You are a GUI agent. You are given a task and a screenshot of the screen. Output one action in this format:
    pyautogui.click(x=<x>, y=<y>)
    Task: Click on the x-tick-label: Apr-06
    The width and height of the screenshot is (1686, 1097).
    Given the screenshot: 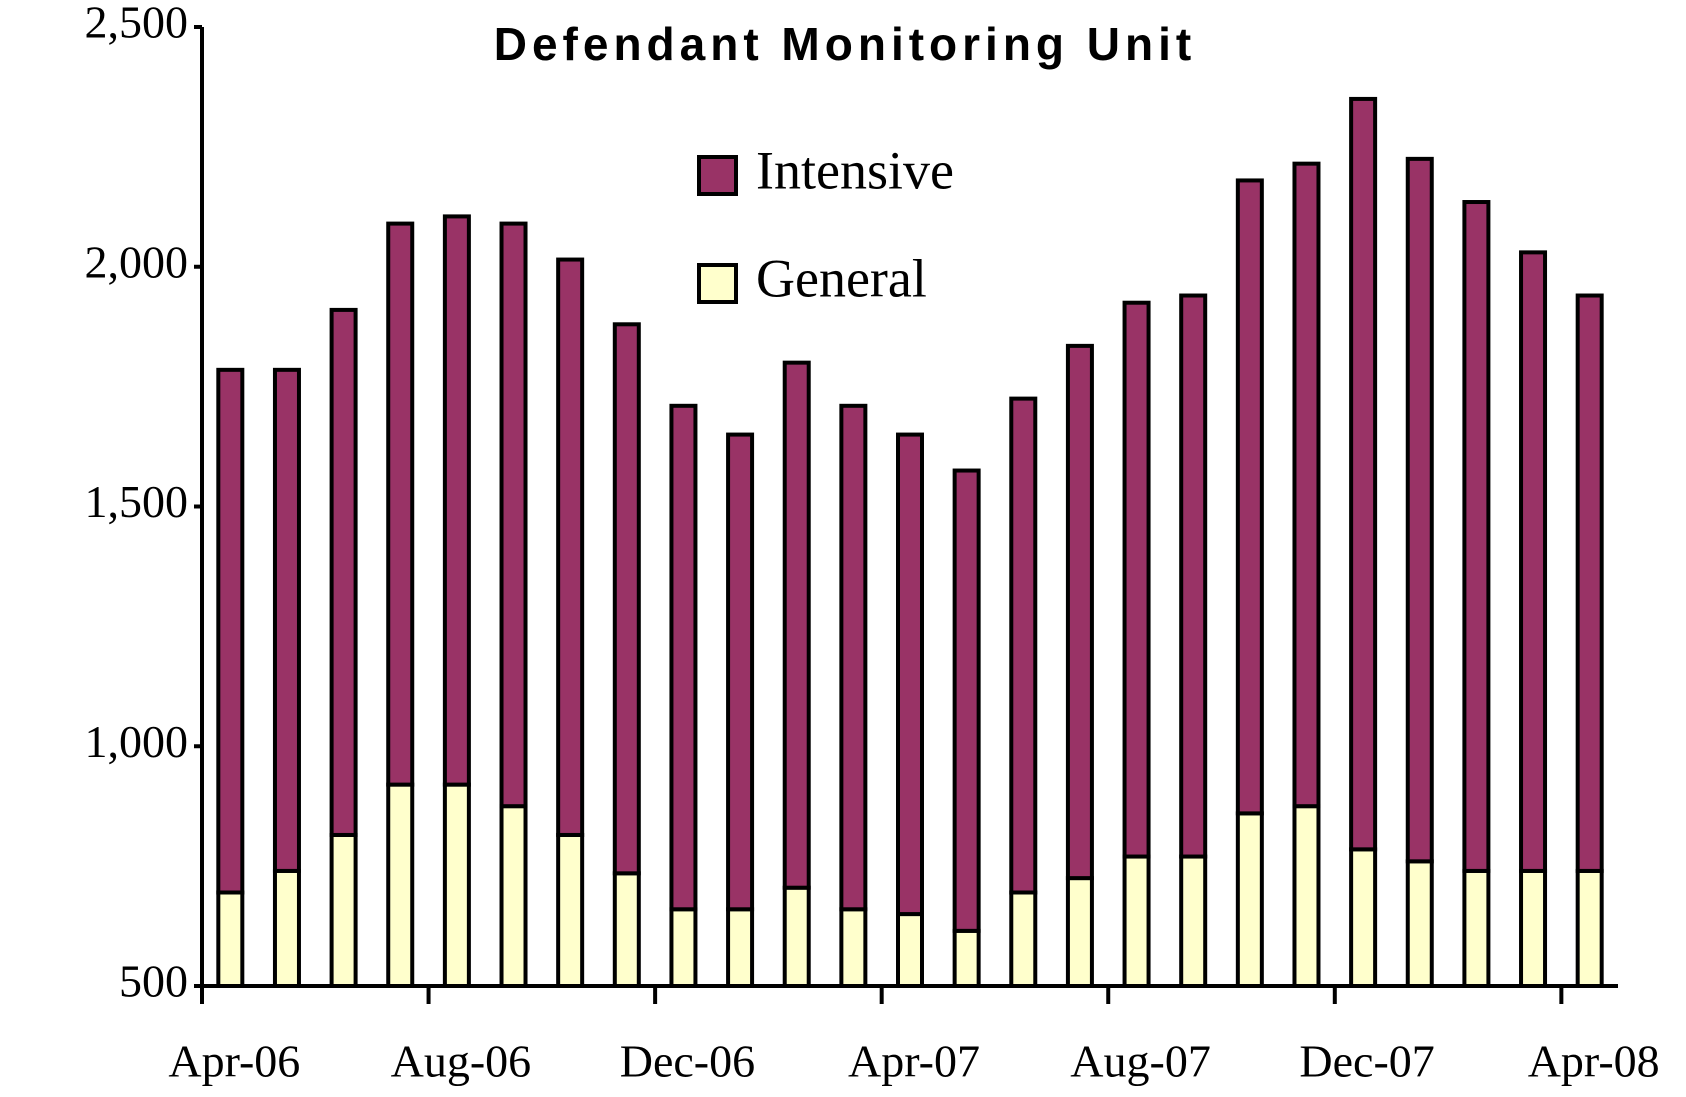 What is the action you would take?
    pyautogui.click(x=234, y=1061)
    